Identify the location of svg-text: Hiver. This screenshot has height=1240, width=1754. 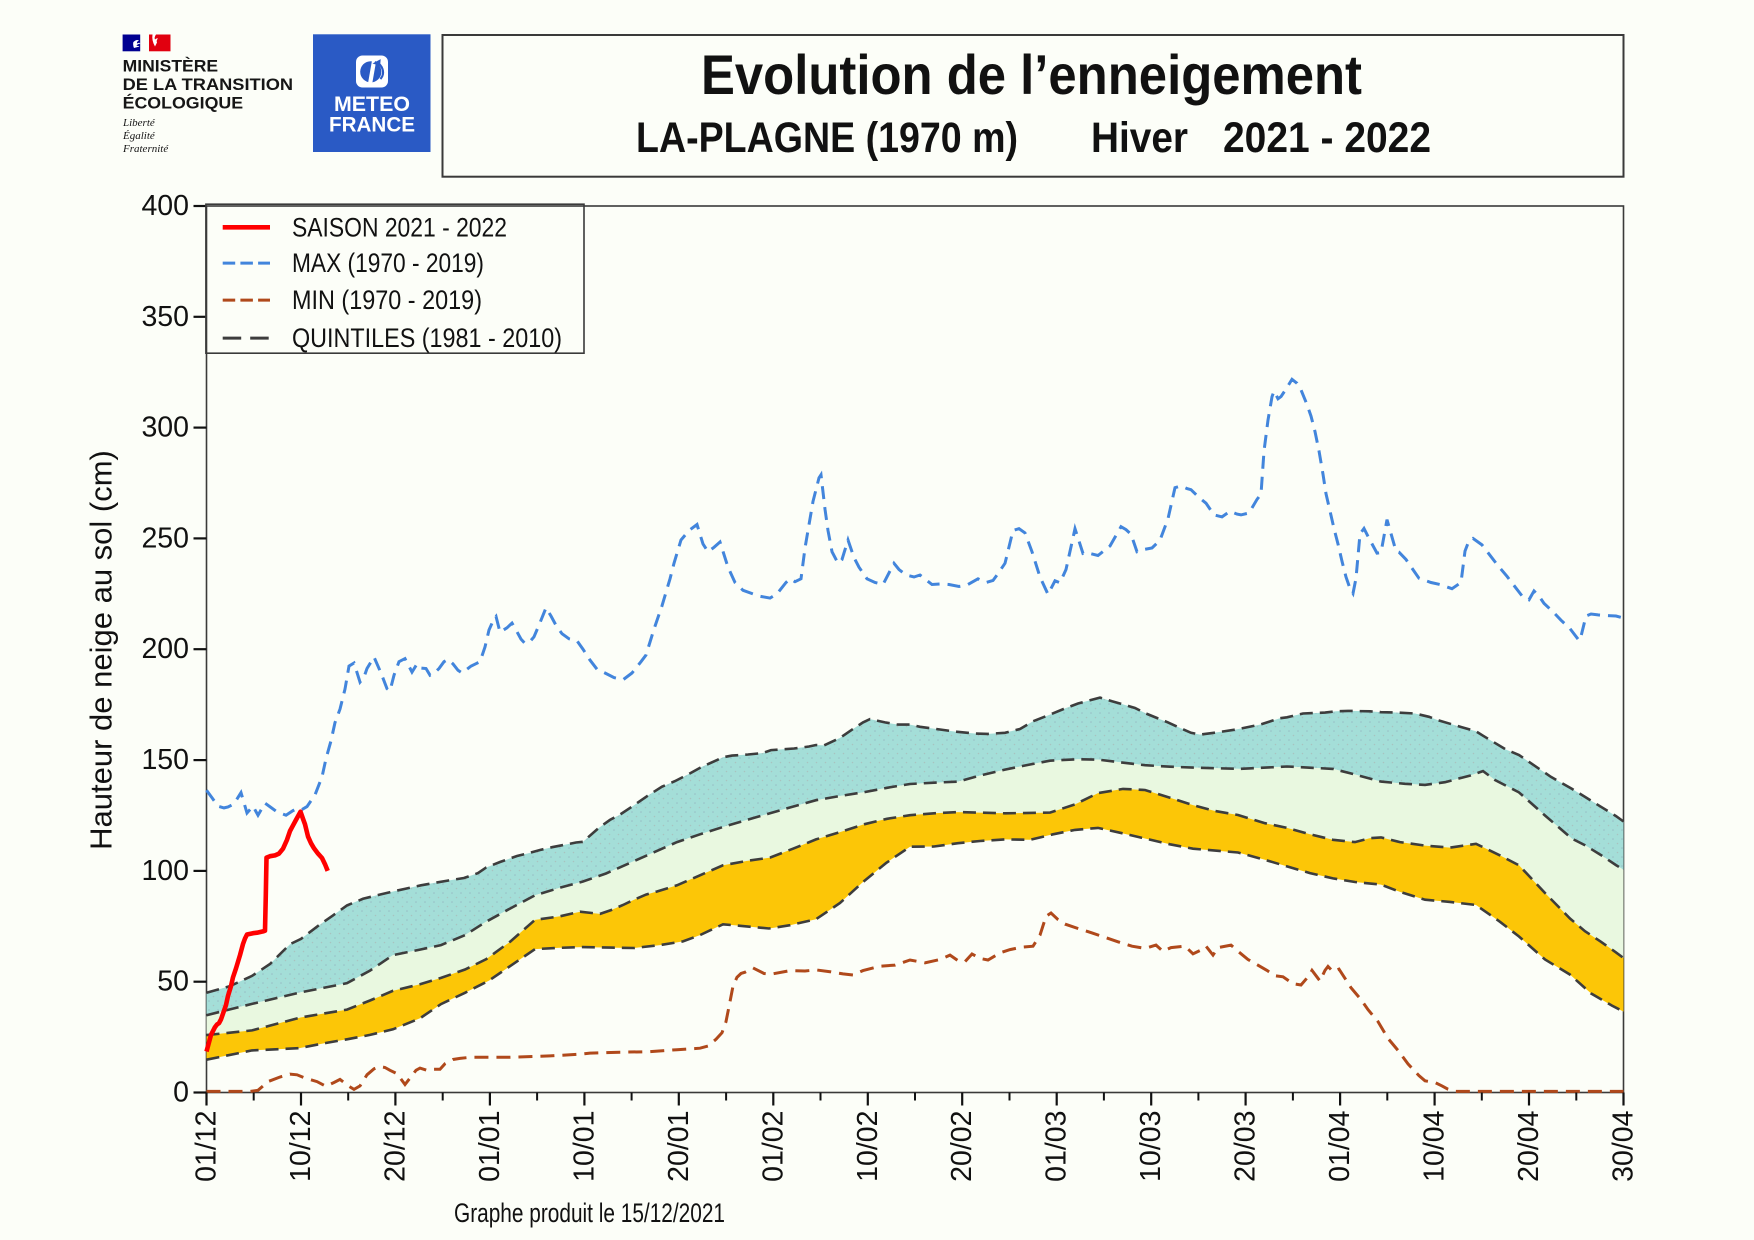
(1139, 138).